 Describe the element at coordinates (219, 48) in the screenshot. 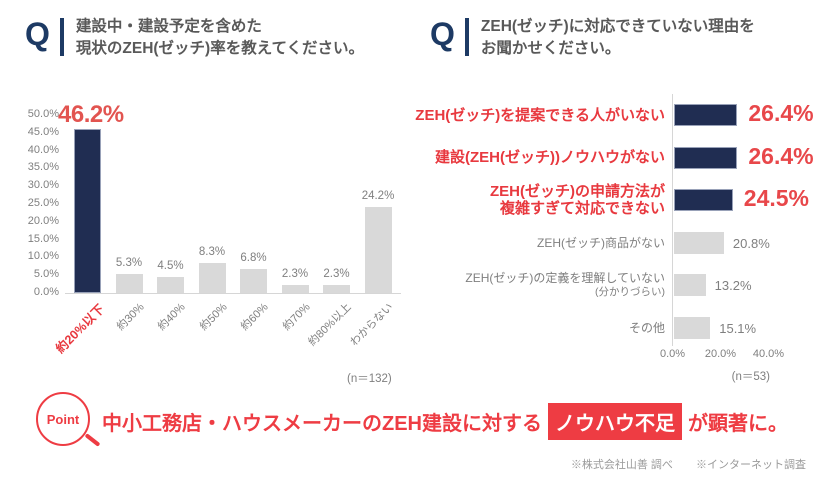

I see `question-left-line2: 現状のZEH(ゼッチ)率を教えてください。` at that location.